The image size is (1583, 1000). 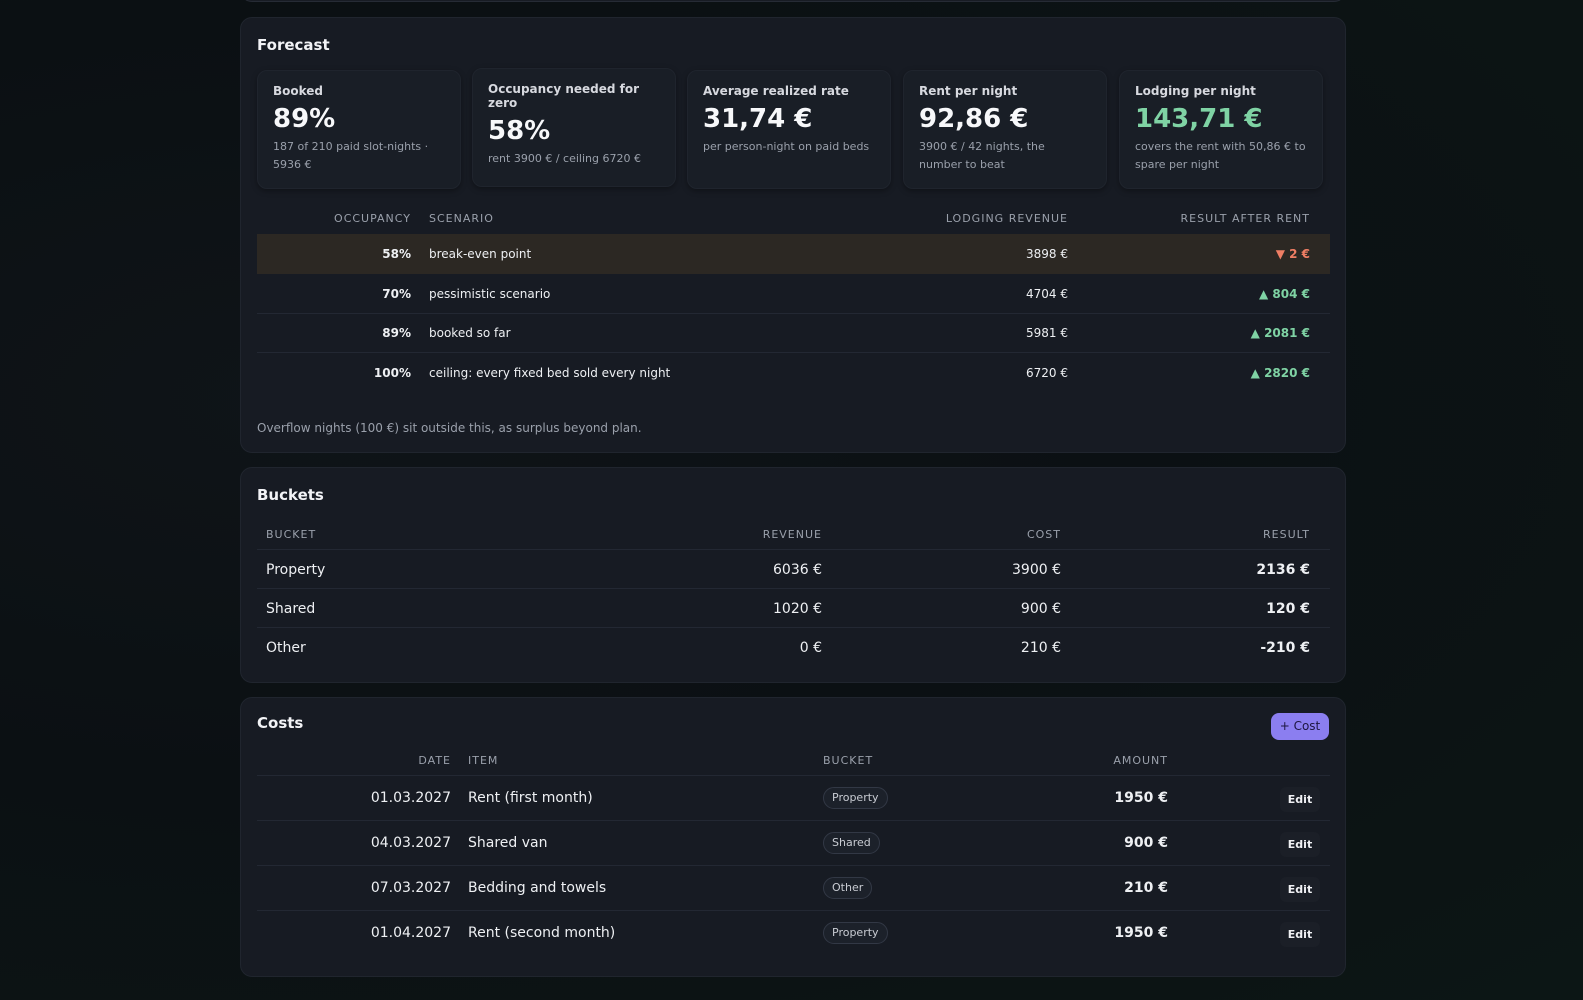 What do you see at coordinates (1195, 91) in the screenshot?
I see `card-label: Lodging per night` at bounding box center [1195, 91].